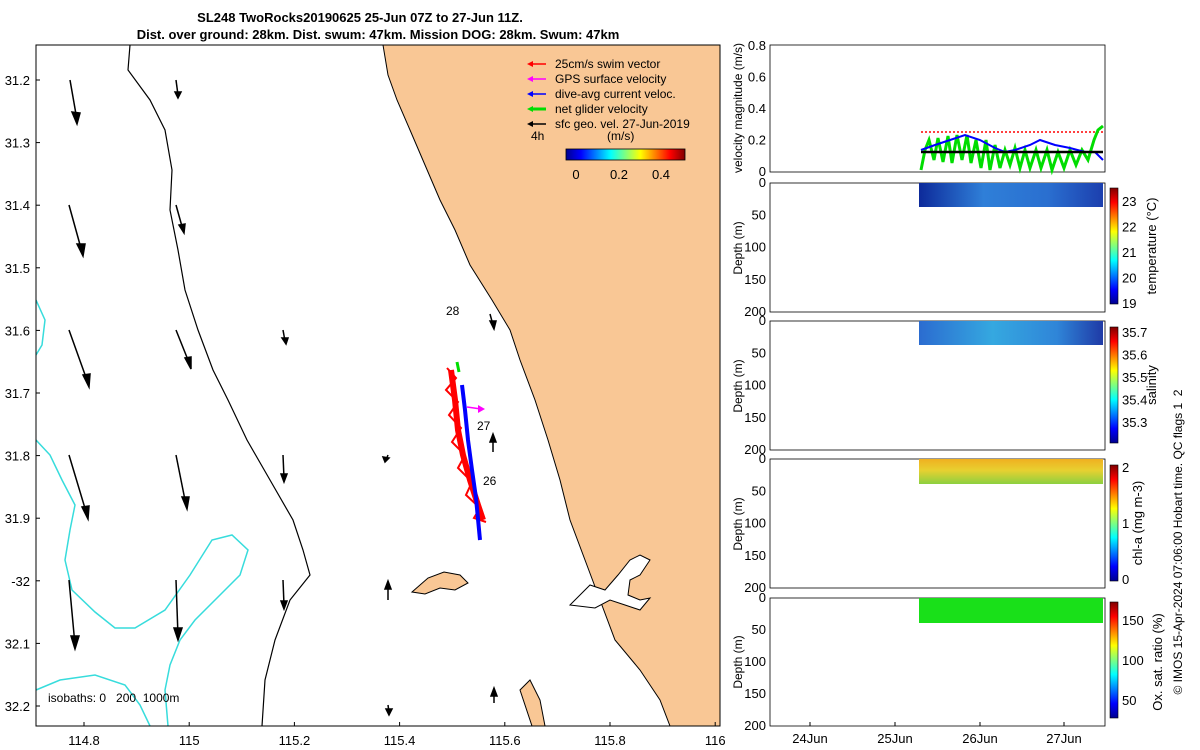 The width and height of the screenshot is (1200, 750). Describe the element at coordinates (1012, 147) in the screenshot. I see `current-speed-line` at that location.